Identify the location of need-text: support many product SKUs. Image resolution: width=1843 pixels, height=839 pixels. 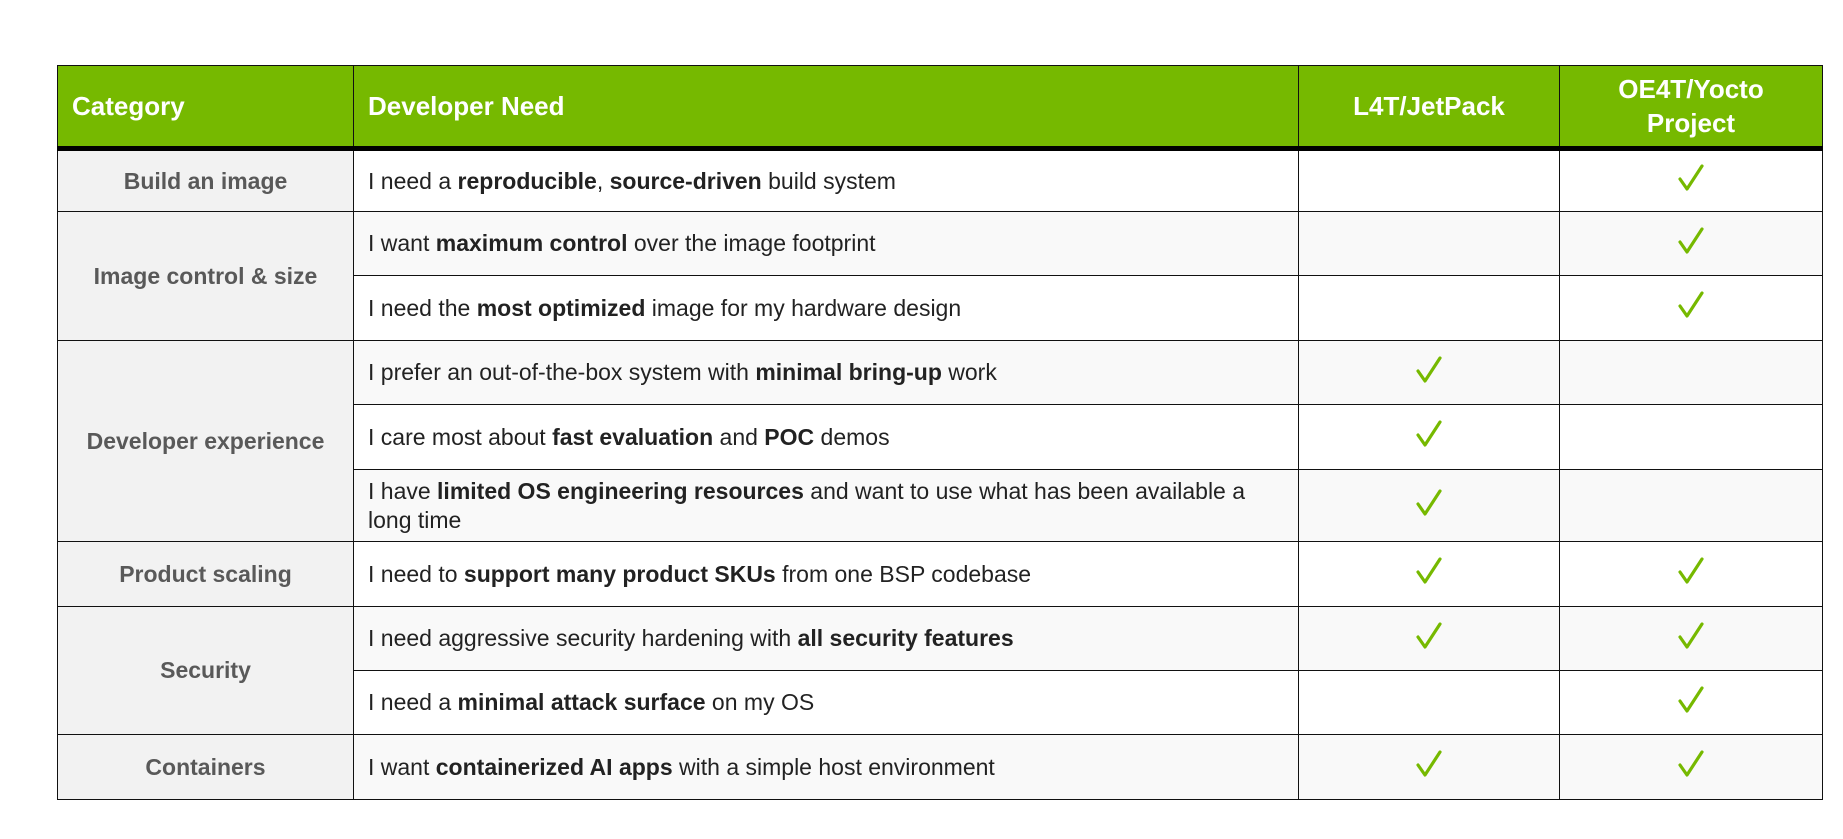
(619, 573).